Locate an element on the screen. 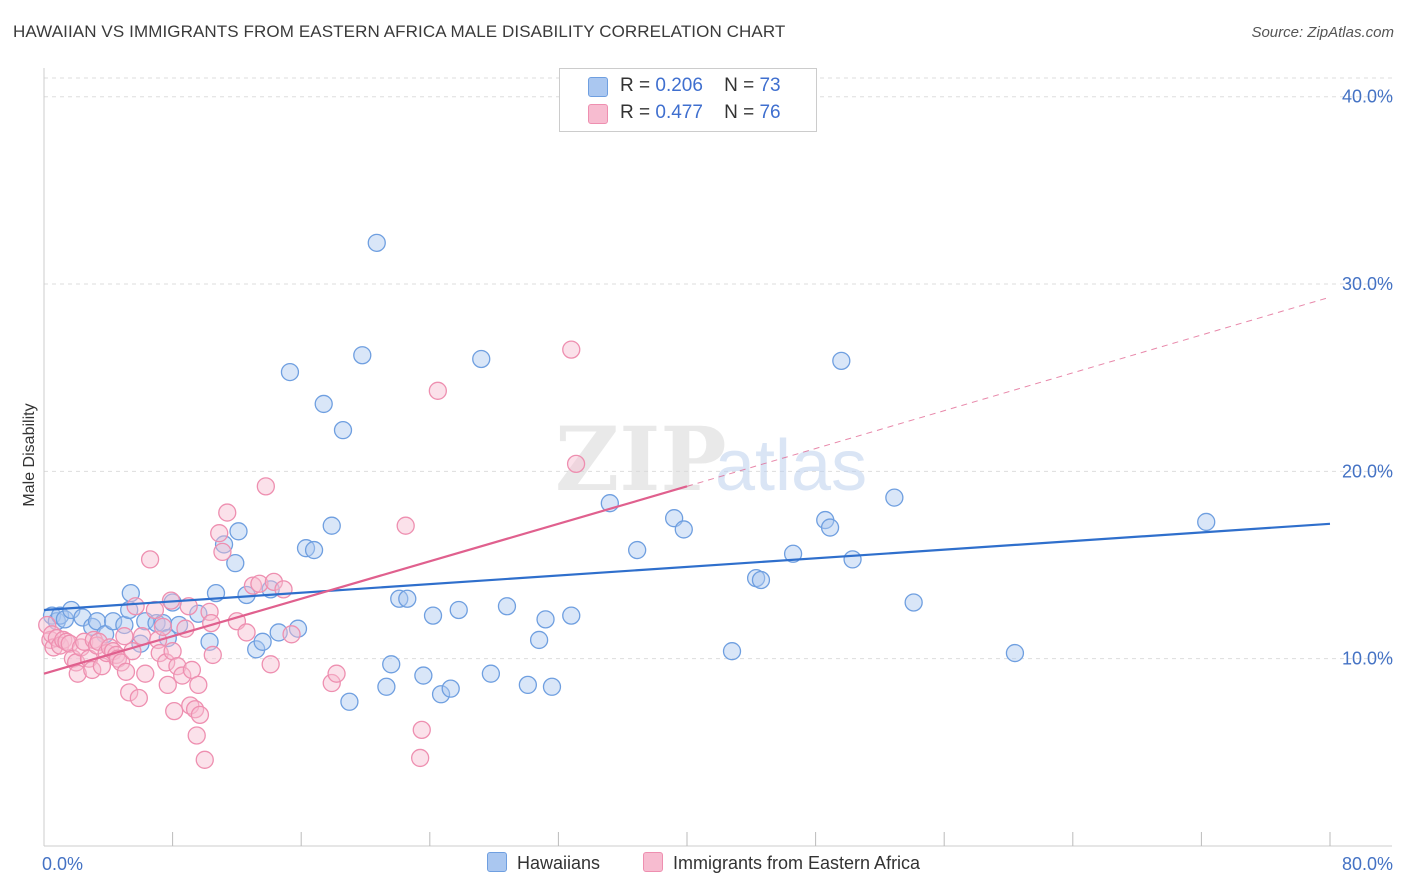 The width and height of the screenshot is (1406, 892). y-tick-label: 20.0% is located at coordinates (1367, 471).